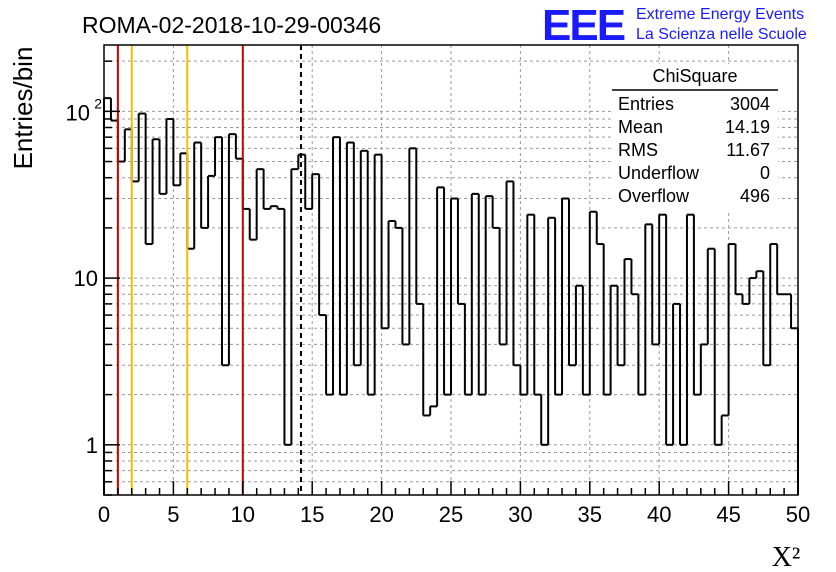  What do you see at coordinates (748, 150) in the screenshot?
I see `stats-value-rms: 11.67` at bounding box center [748, 150].